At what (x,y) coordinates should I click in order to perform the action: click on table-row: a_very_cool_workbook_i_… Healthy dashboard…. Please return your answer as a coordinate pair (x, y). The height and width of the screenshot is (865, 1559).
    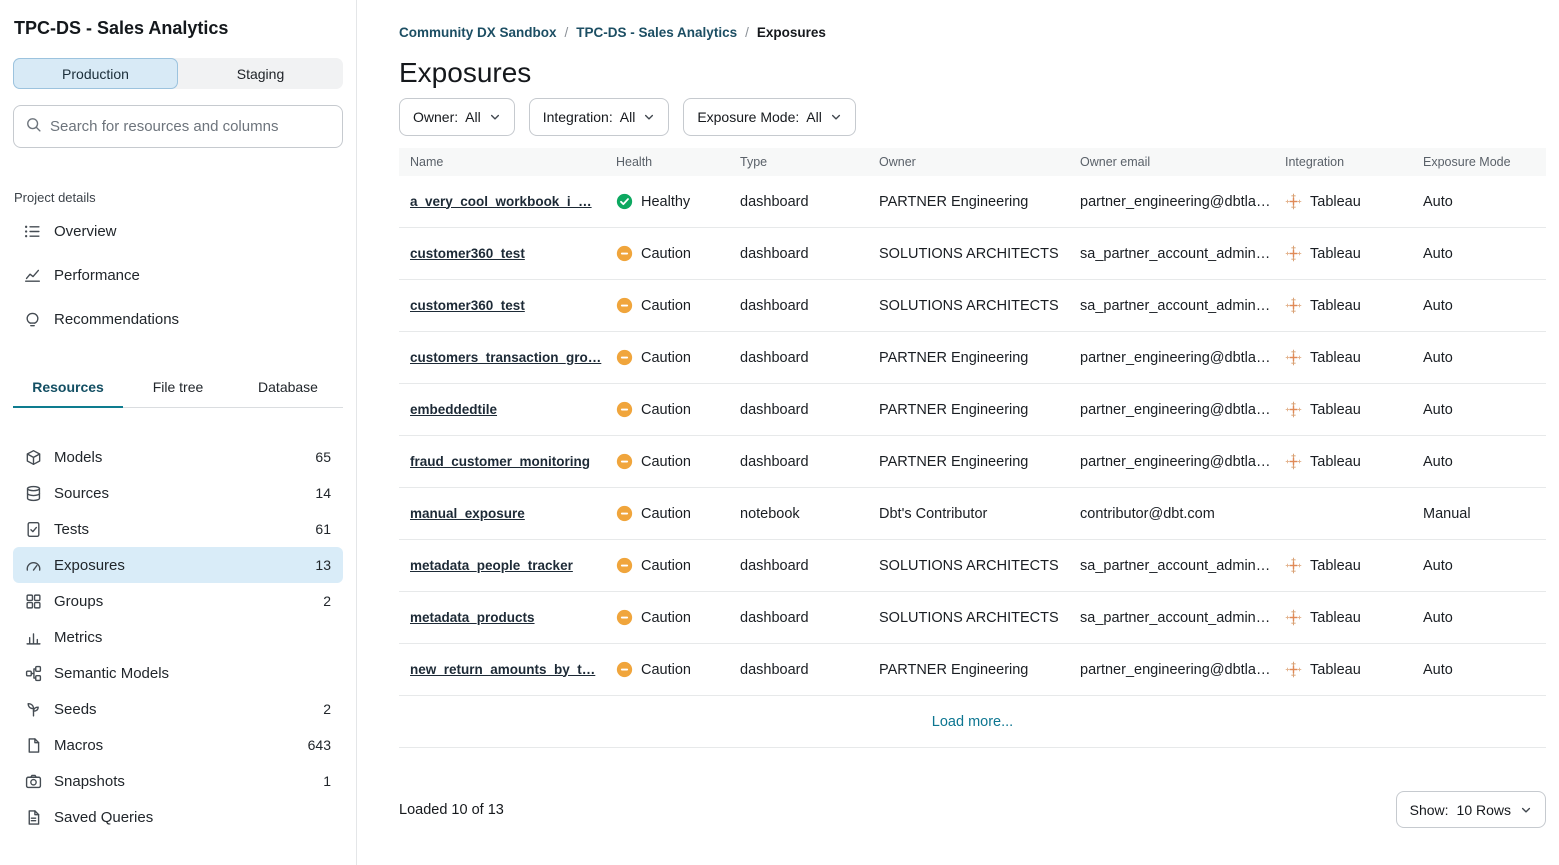
    Looking at the image, I should click on (972, 202).